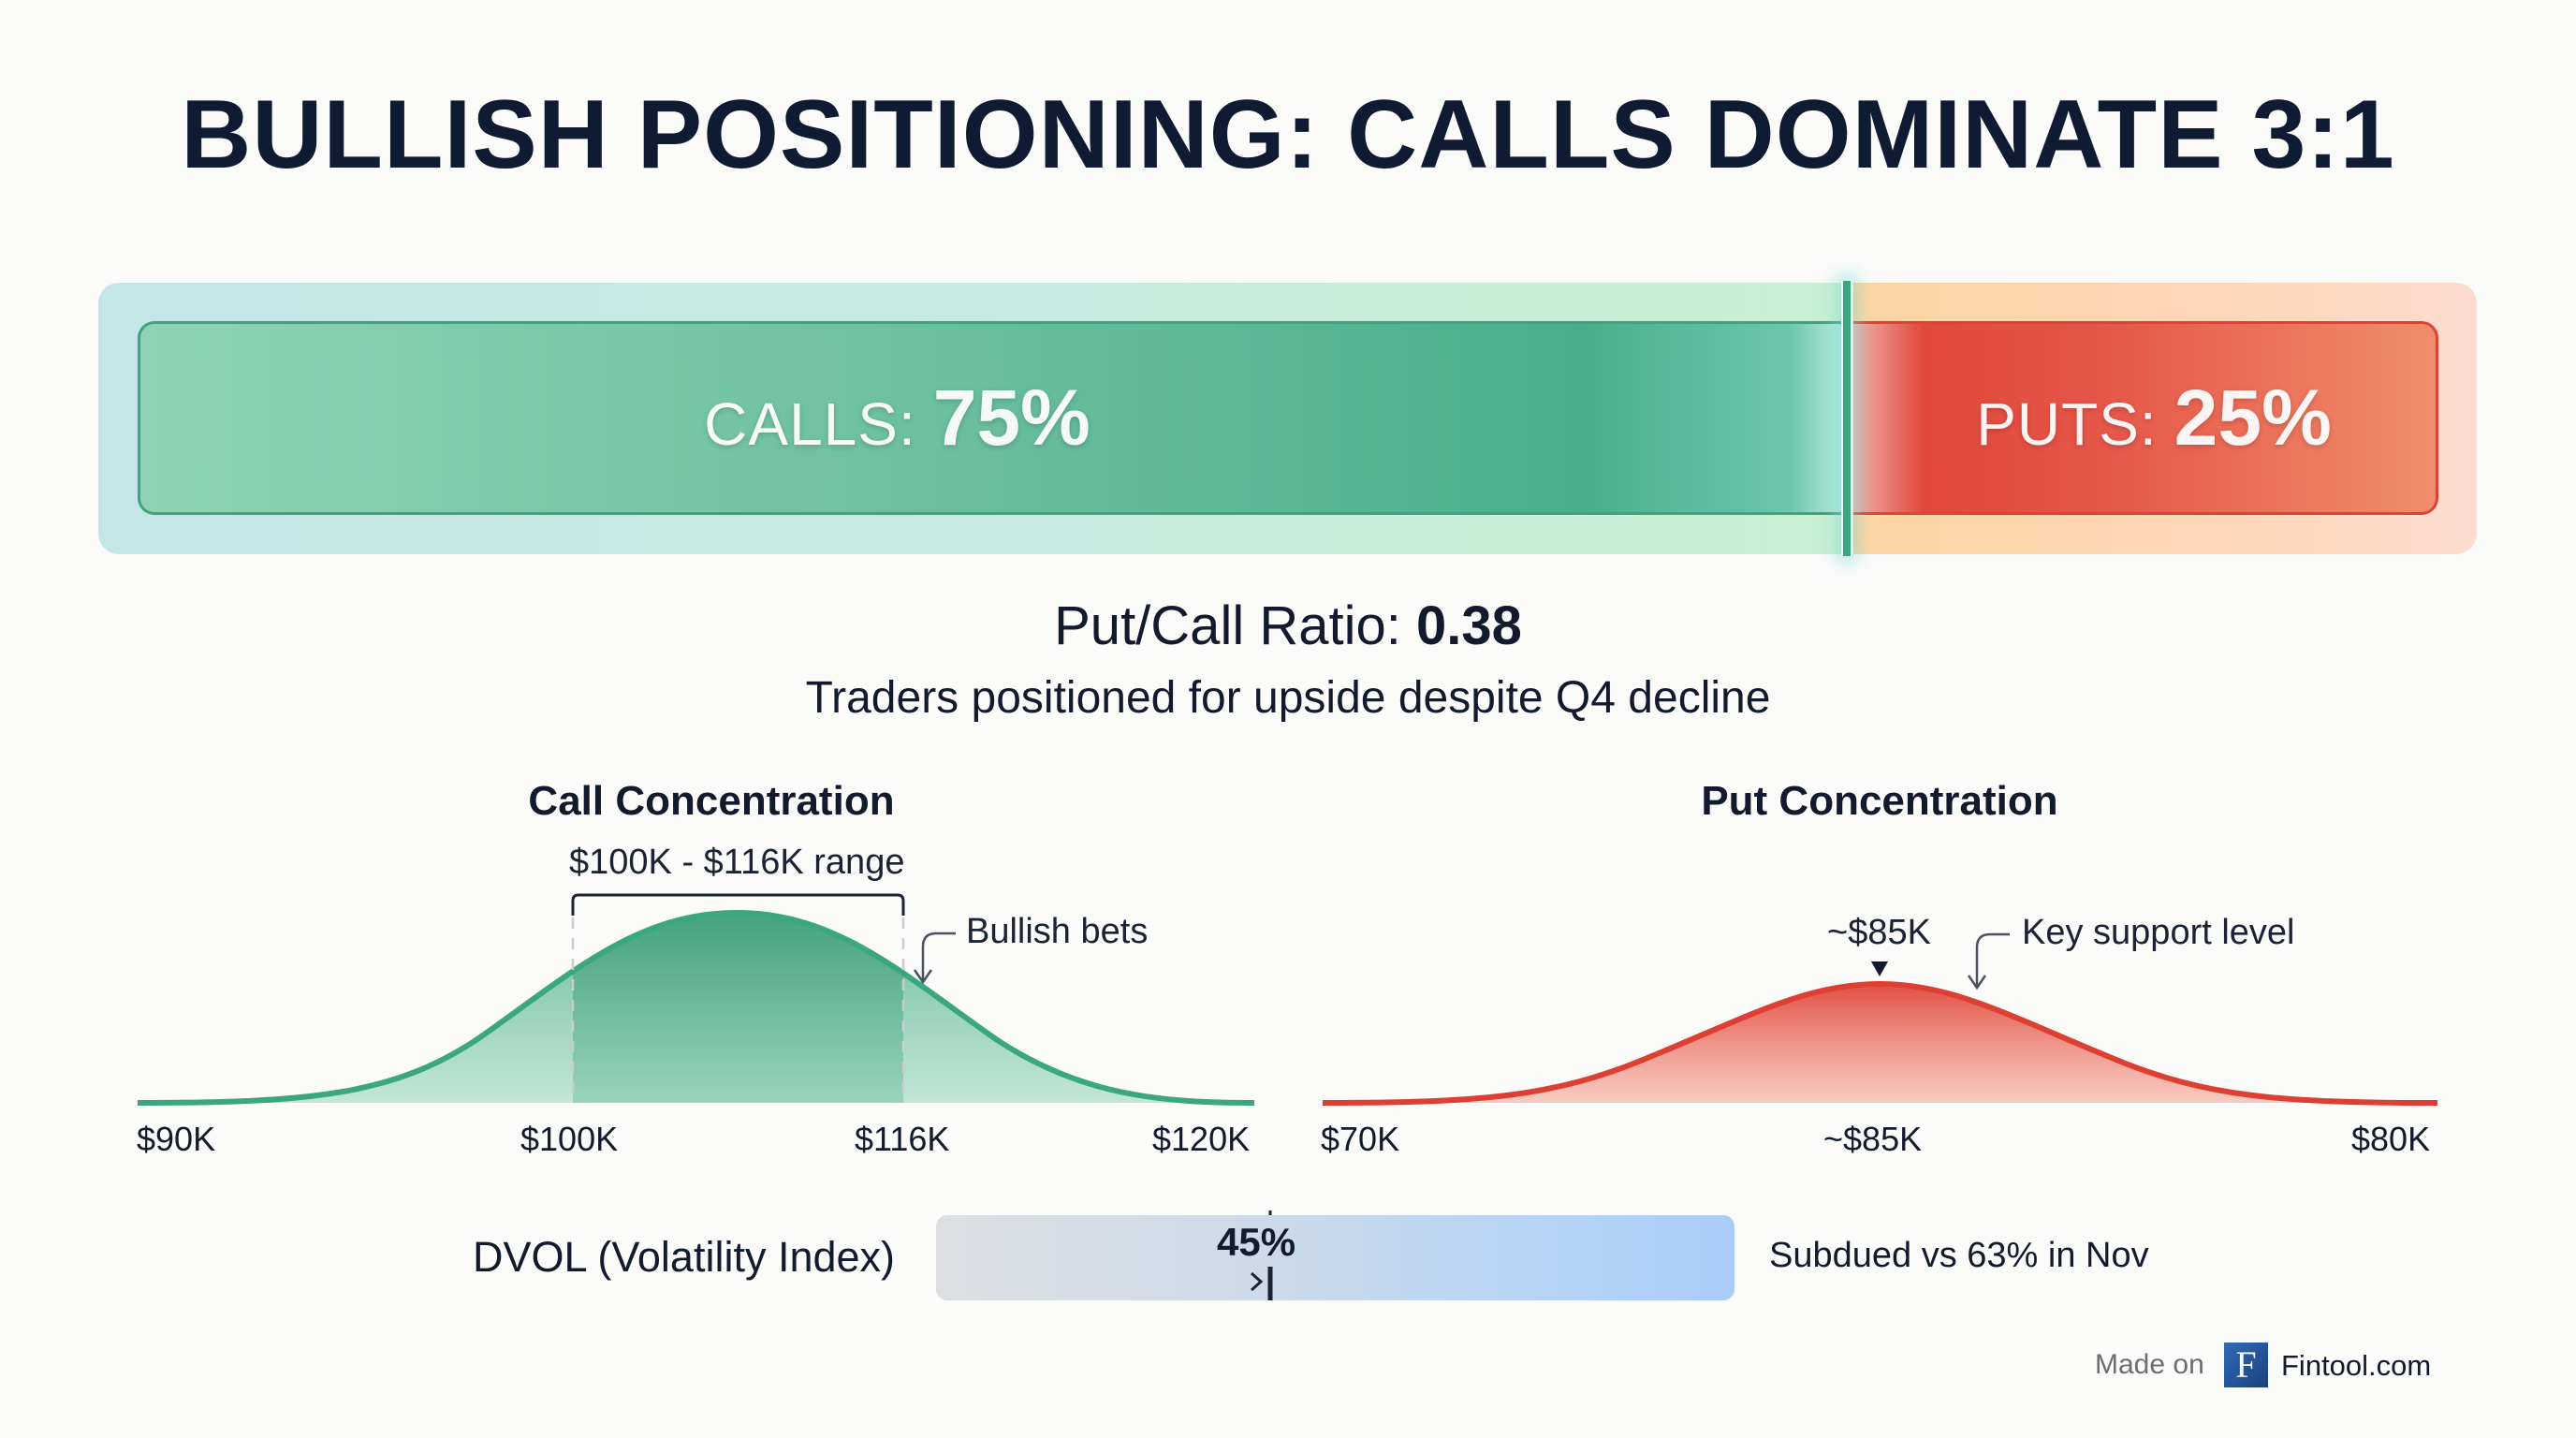 This screenshot has width=2576, height=1438. What do you see at coordinates (1335, 1257) in the screenshot?
I see `dvol-gauge` at bounding box center [1335, 1257].